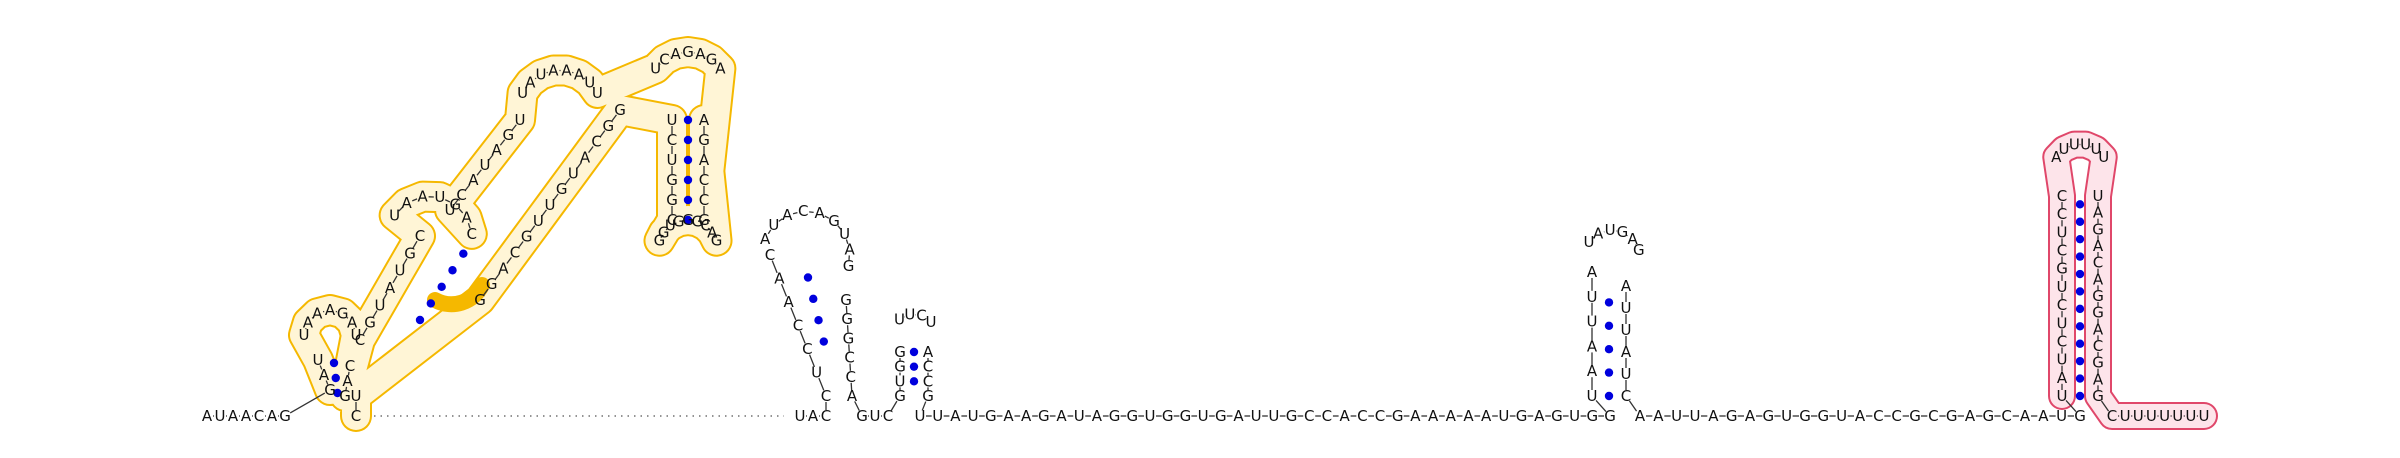 This screenshot has height=458, width=2400. I want to click on terminator-nucleotide: G, so click(2098, 363).